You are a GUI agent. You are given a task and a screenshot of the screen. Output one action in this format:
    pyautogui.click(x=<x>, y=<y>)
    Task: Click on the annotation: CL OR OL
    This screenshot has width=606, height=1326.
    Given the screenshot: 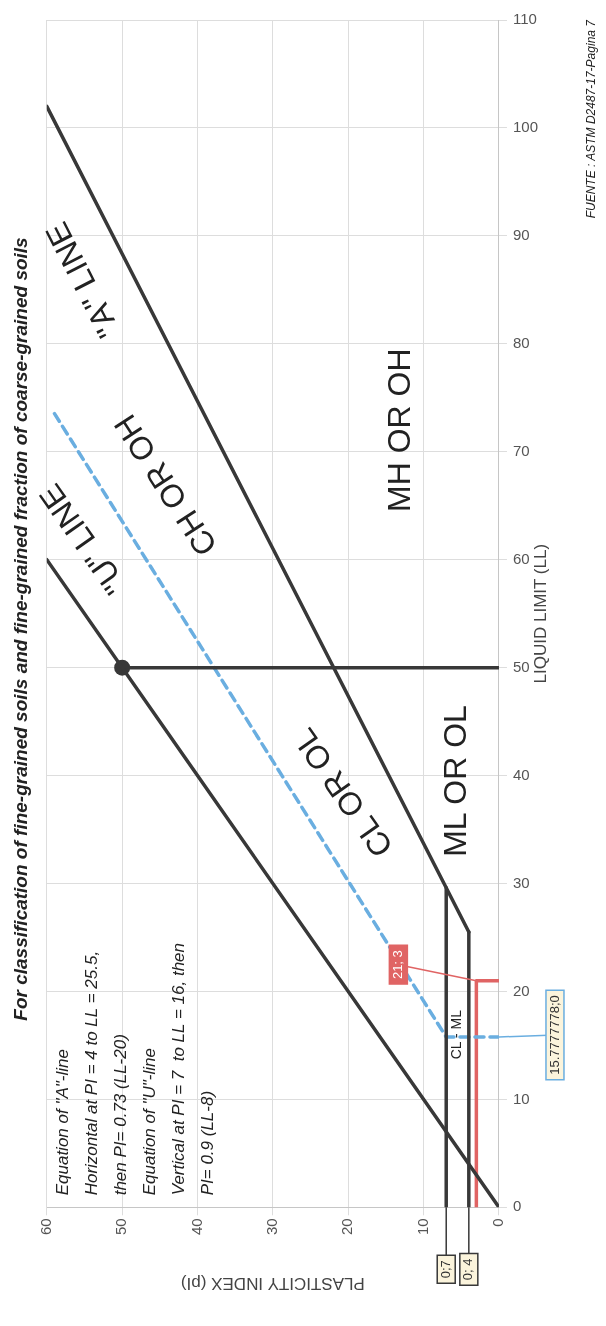 What is the action you would take?
    pyautogui.click(x=342, y=793)
    